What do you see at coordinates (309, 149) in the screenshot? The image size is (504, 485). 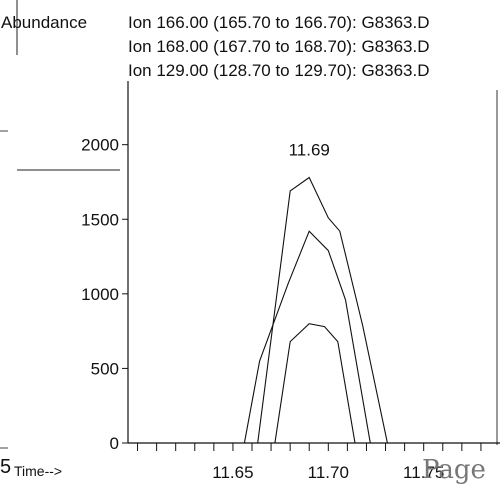 I see `peak-label: 11.69` at bounding box center [309, 149].